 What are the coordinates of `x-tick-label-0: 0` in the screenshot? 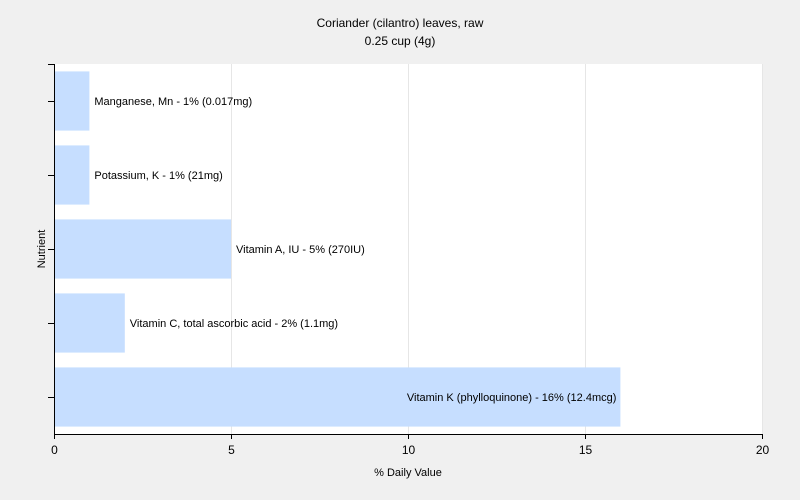 It's located at (54, 450).